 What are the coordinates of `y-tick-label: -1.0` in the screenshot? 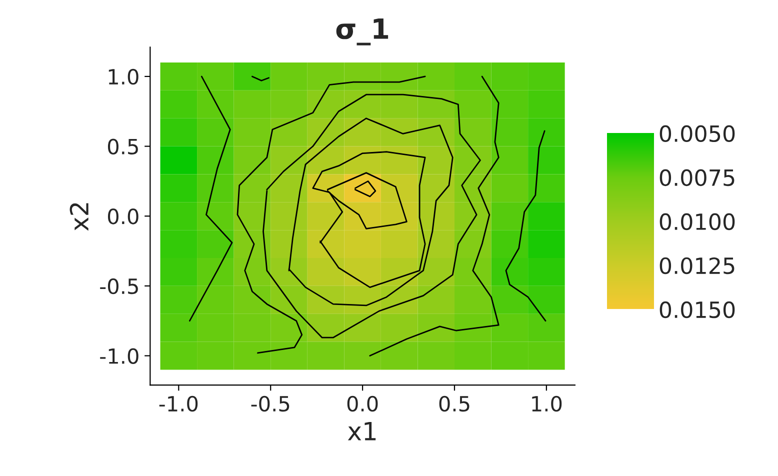 It's located at (119, 356).